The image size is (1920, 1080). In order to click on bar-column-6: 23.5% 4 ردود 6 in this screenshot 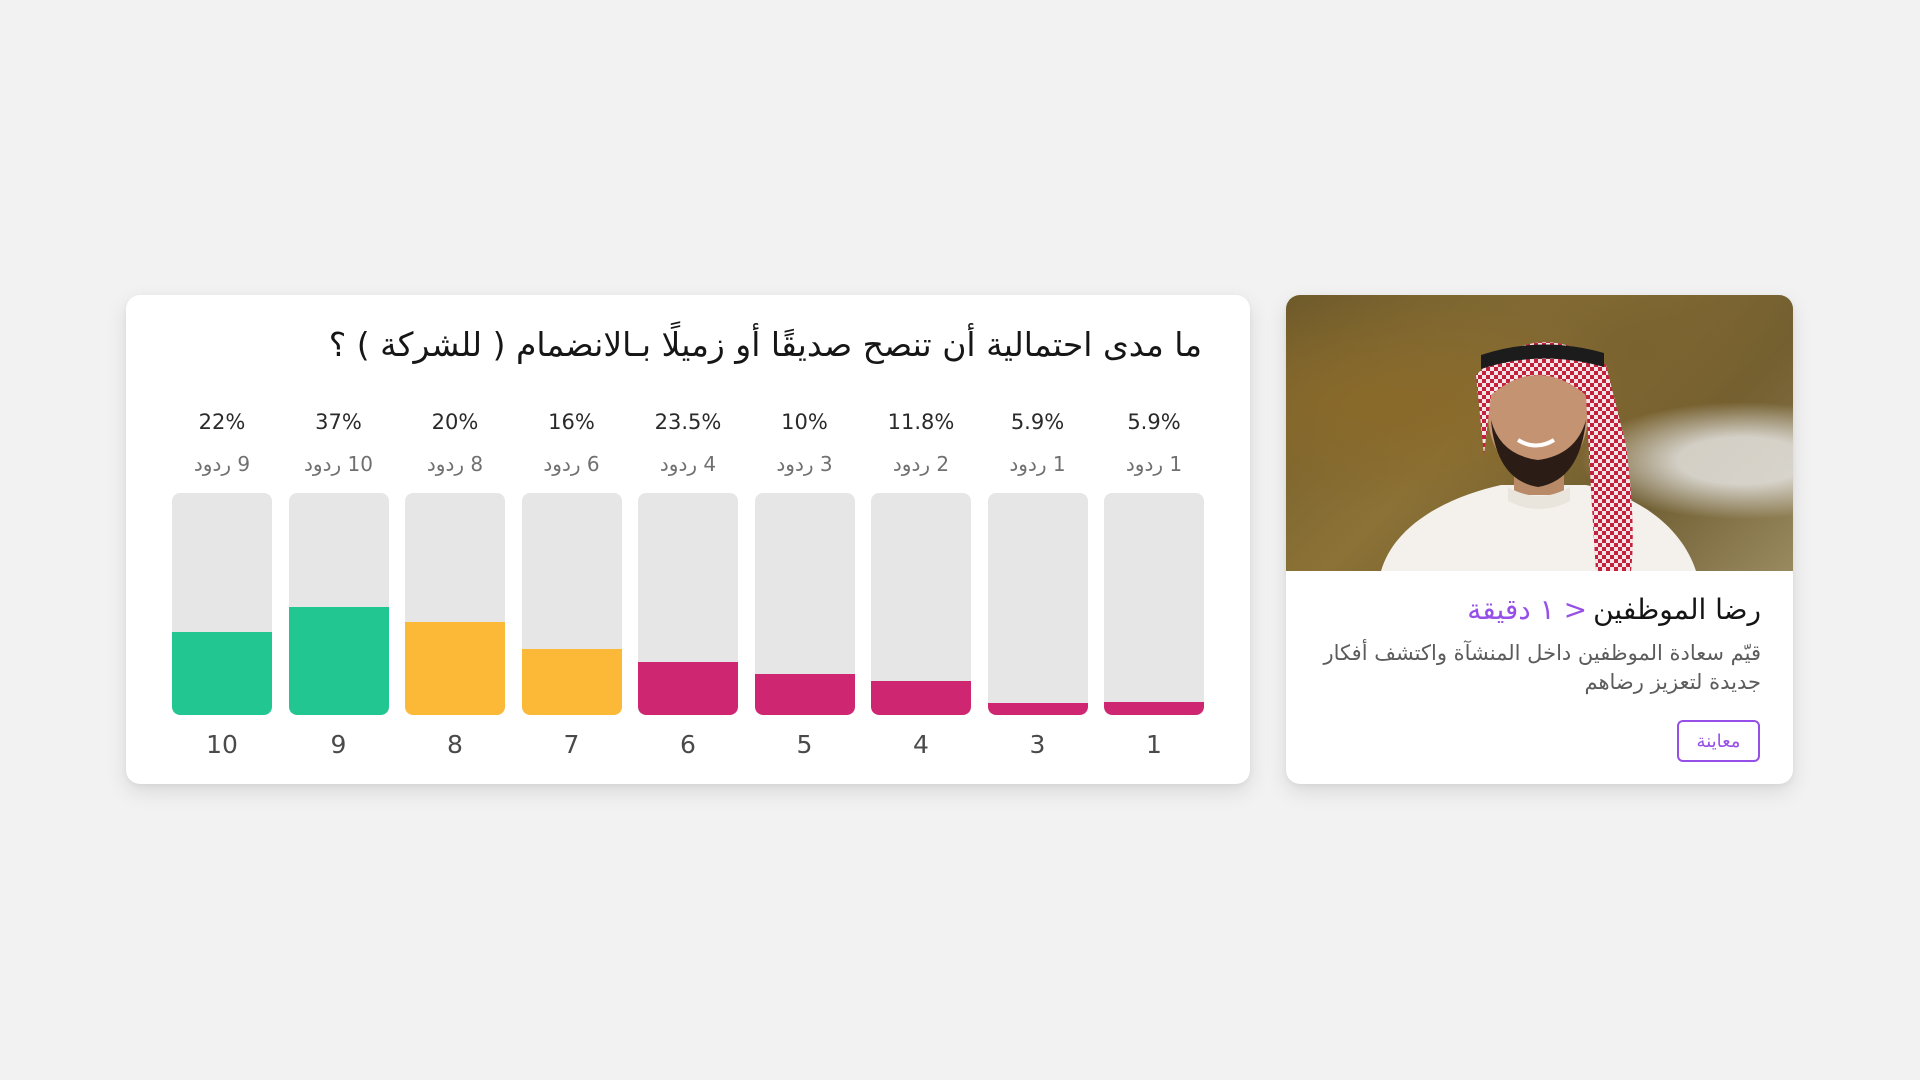, I will do `click(688, 584)`.